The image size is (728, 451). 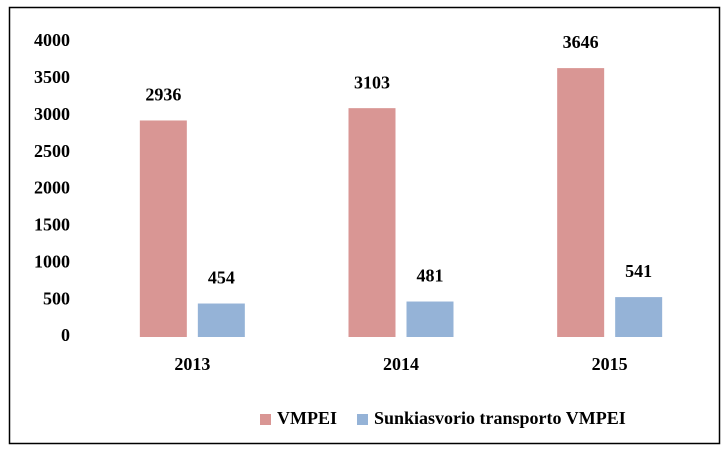 I want to click on y-tick-label: 3500, so click(x=52, y=77).